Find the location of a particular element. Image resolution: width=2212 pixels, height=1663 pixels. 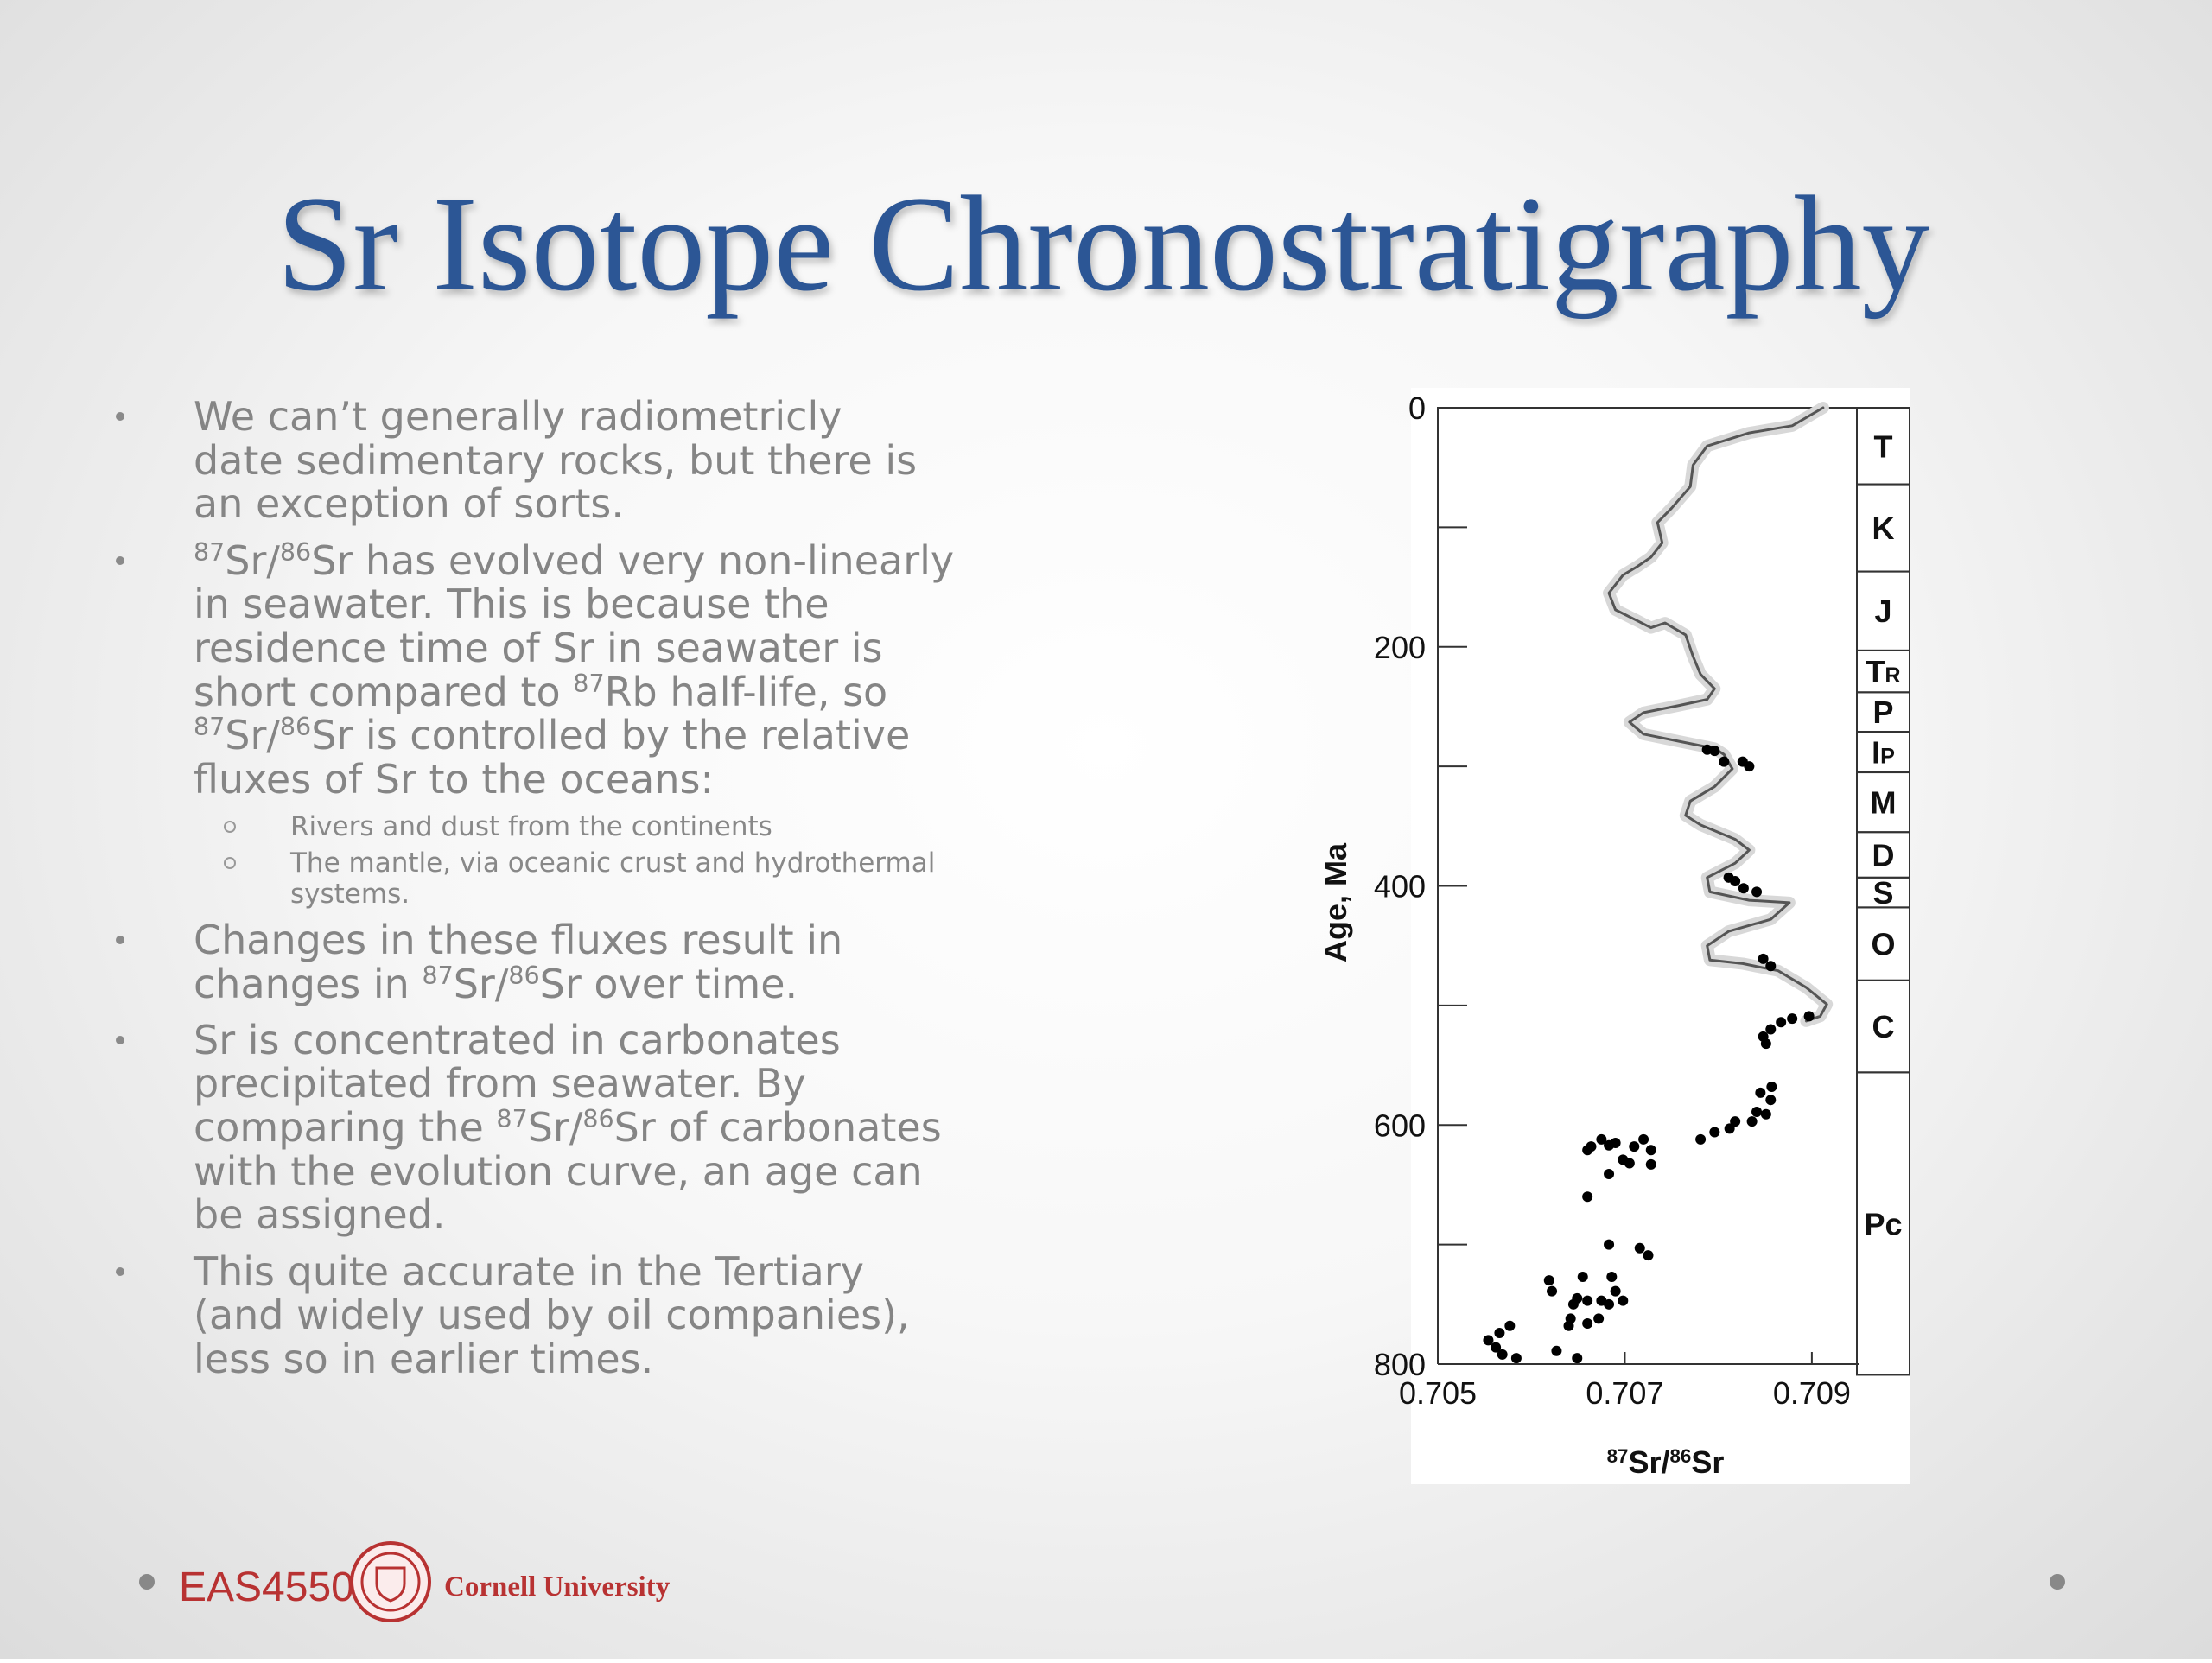

text-run: less so in earlier times. is located at coordinates (423, 1359).